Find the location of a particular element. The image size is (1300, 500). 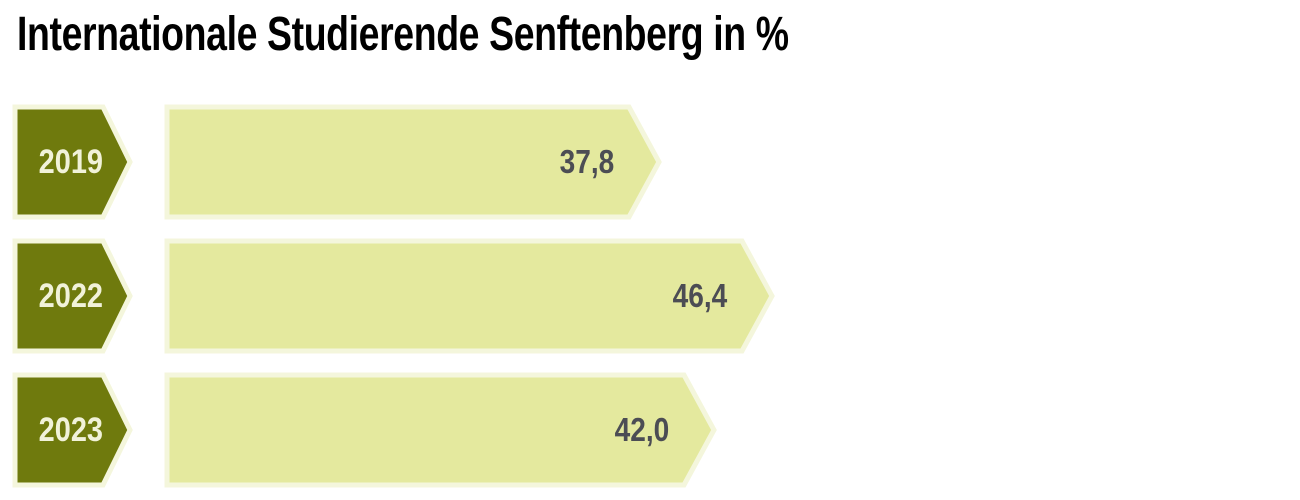

year-label-text: 2022 is located at coordinates (71, 295).